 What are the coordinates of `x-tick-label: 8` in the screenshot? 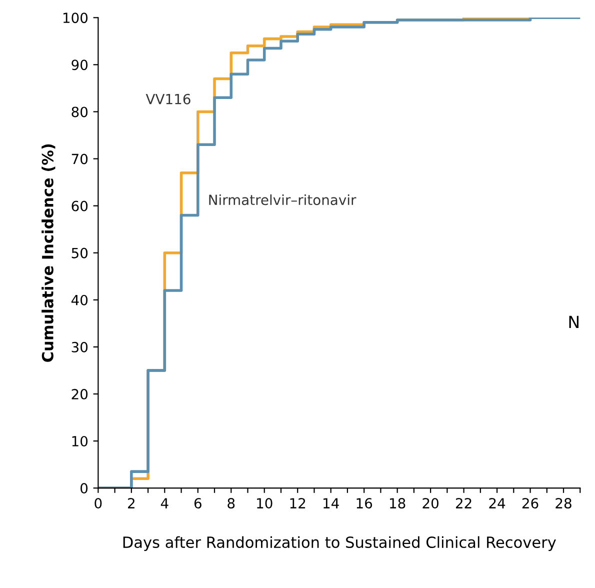 It's located at (231, 503).